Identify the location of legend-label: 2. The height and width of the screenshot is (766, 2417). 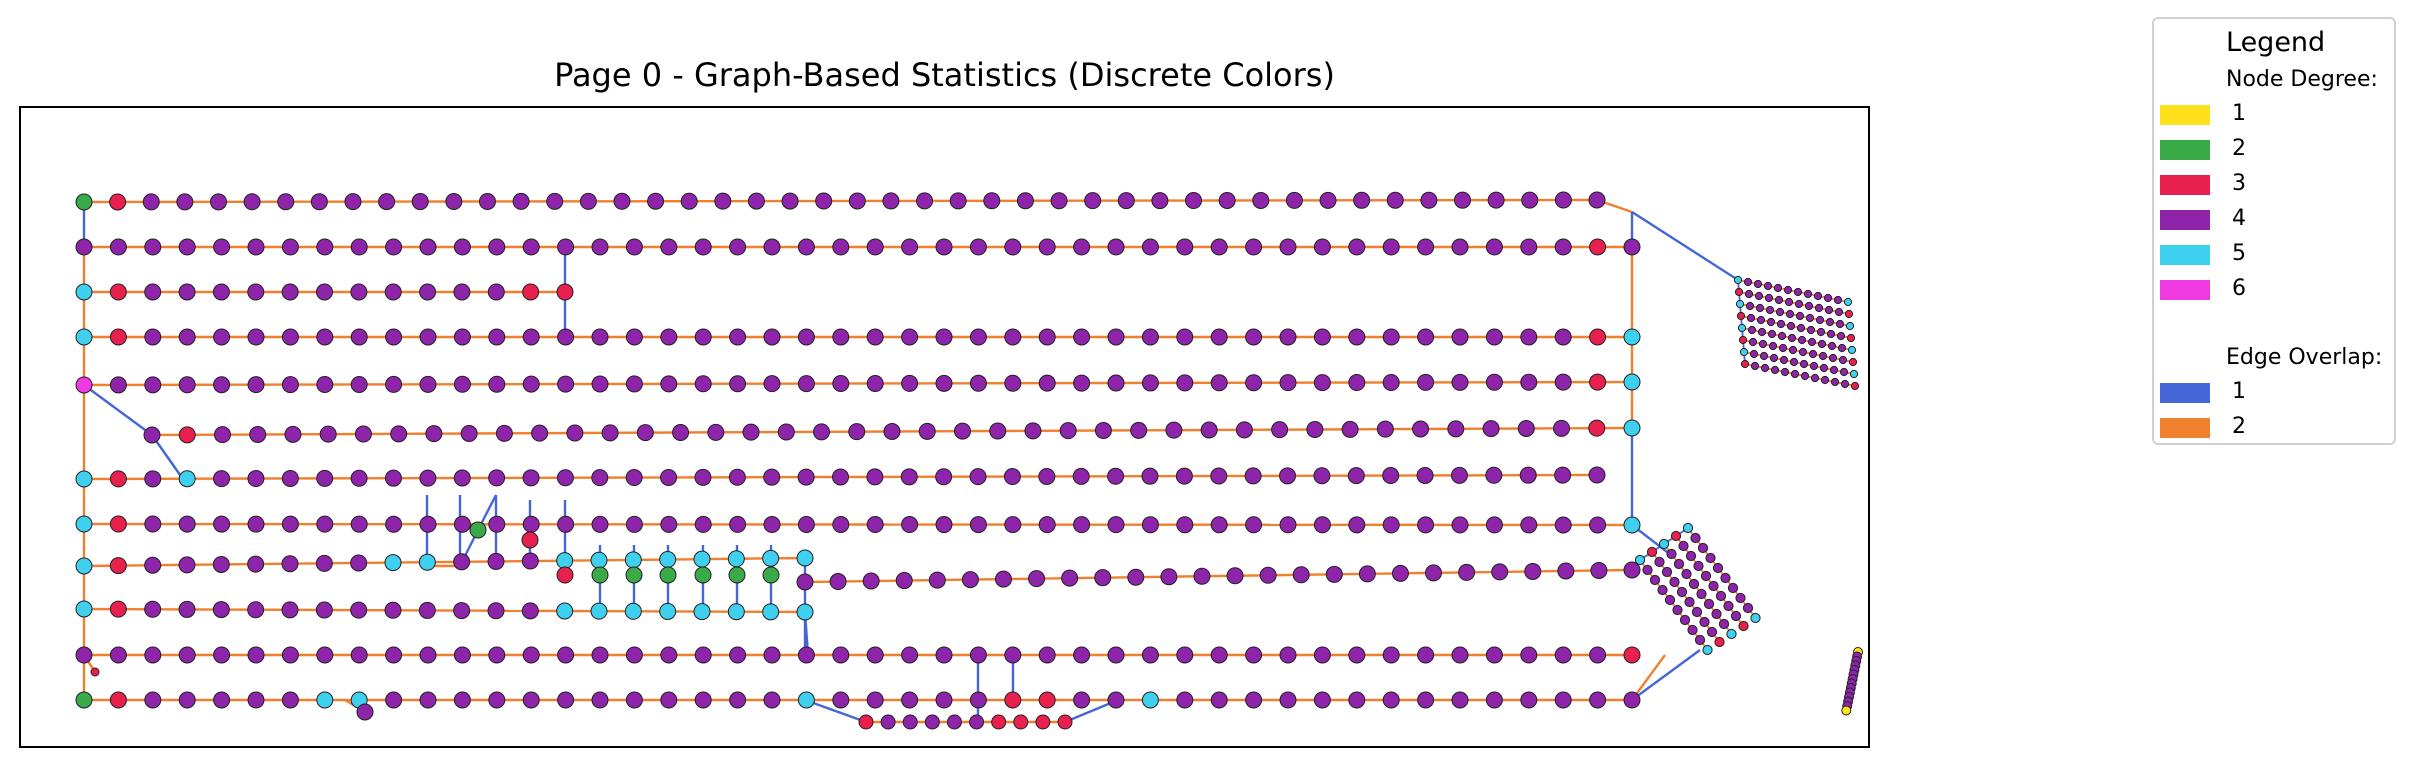
(2239, 148).